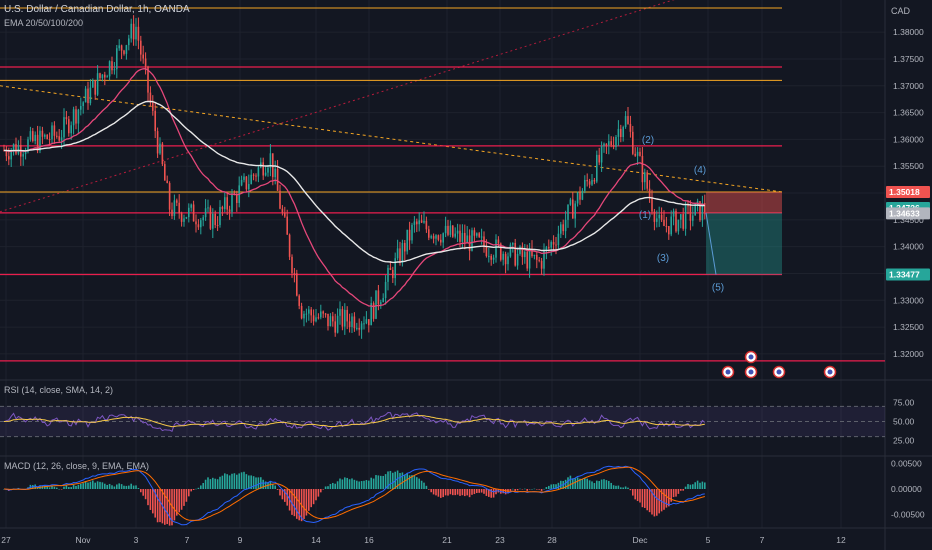 Image resolution: width=932 pixels, height=550 pixels. I want to click on time-tick-label: 28, so click(552, 540).